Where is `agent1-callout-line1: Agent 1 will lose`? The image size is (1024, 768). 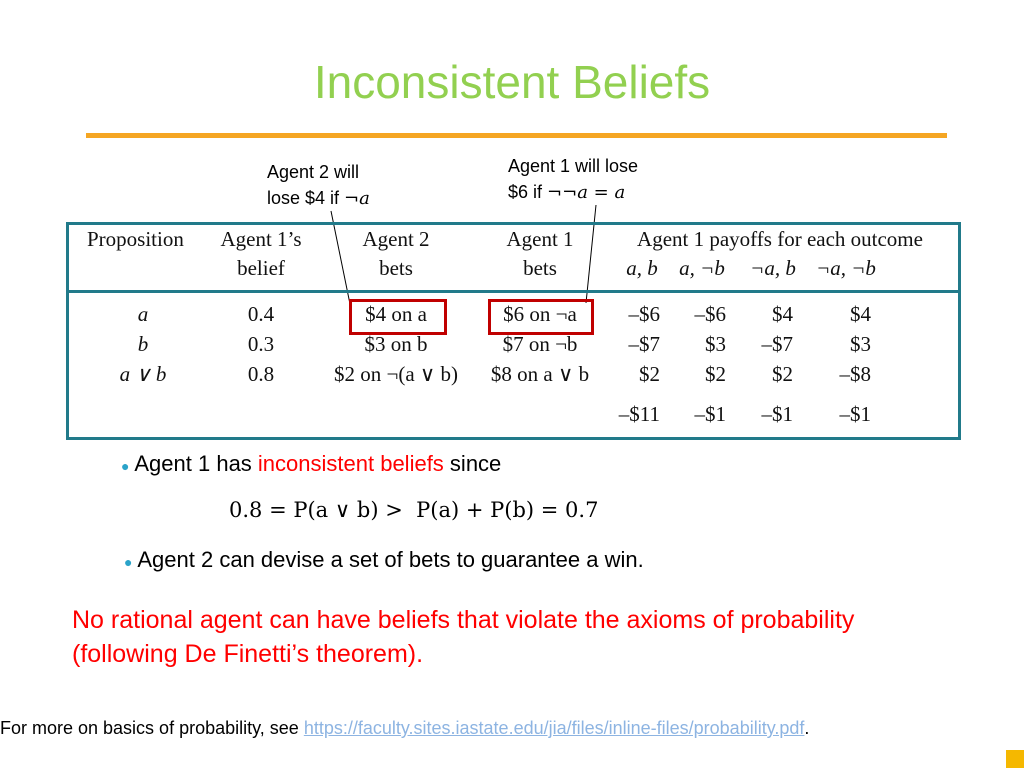 agent1-callout-line1: Agent 1 will lose is located at coordinates (573, 166).